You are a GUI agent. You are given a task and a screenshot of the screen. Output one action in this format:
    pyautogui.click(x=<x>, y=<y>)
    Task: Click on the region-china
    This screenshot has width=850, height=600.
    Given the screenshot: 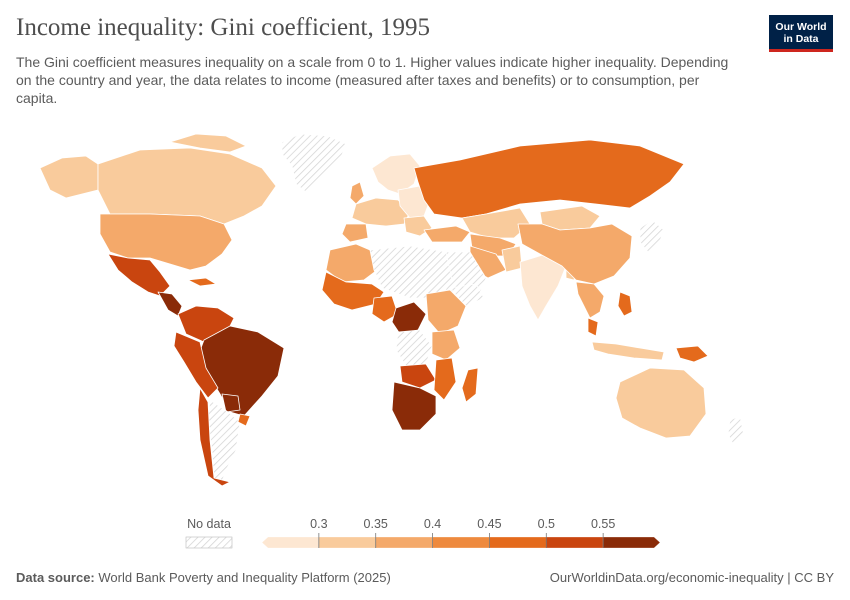 What is the action you would take?
    pyautogui.click(x=575, y=254)
    